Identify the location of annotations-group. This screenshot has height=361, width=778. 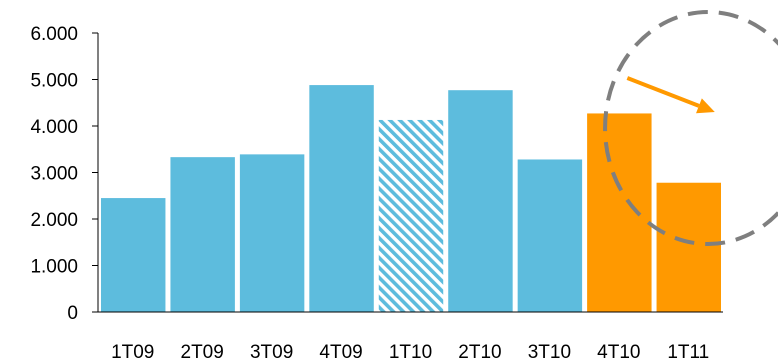
(690, 128).